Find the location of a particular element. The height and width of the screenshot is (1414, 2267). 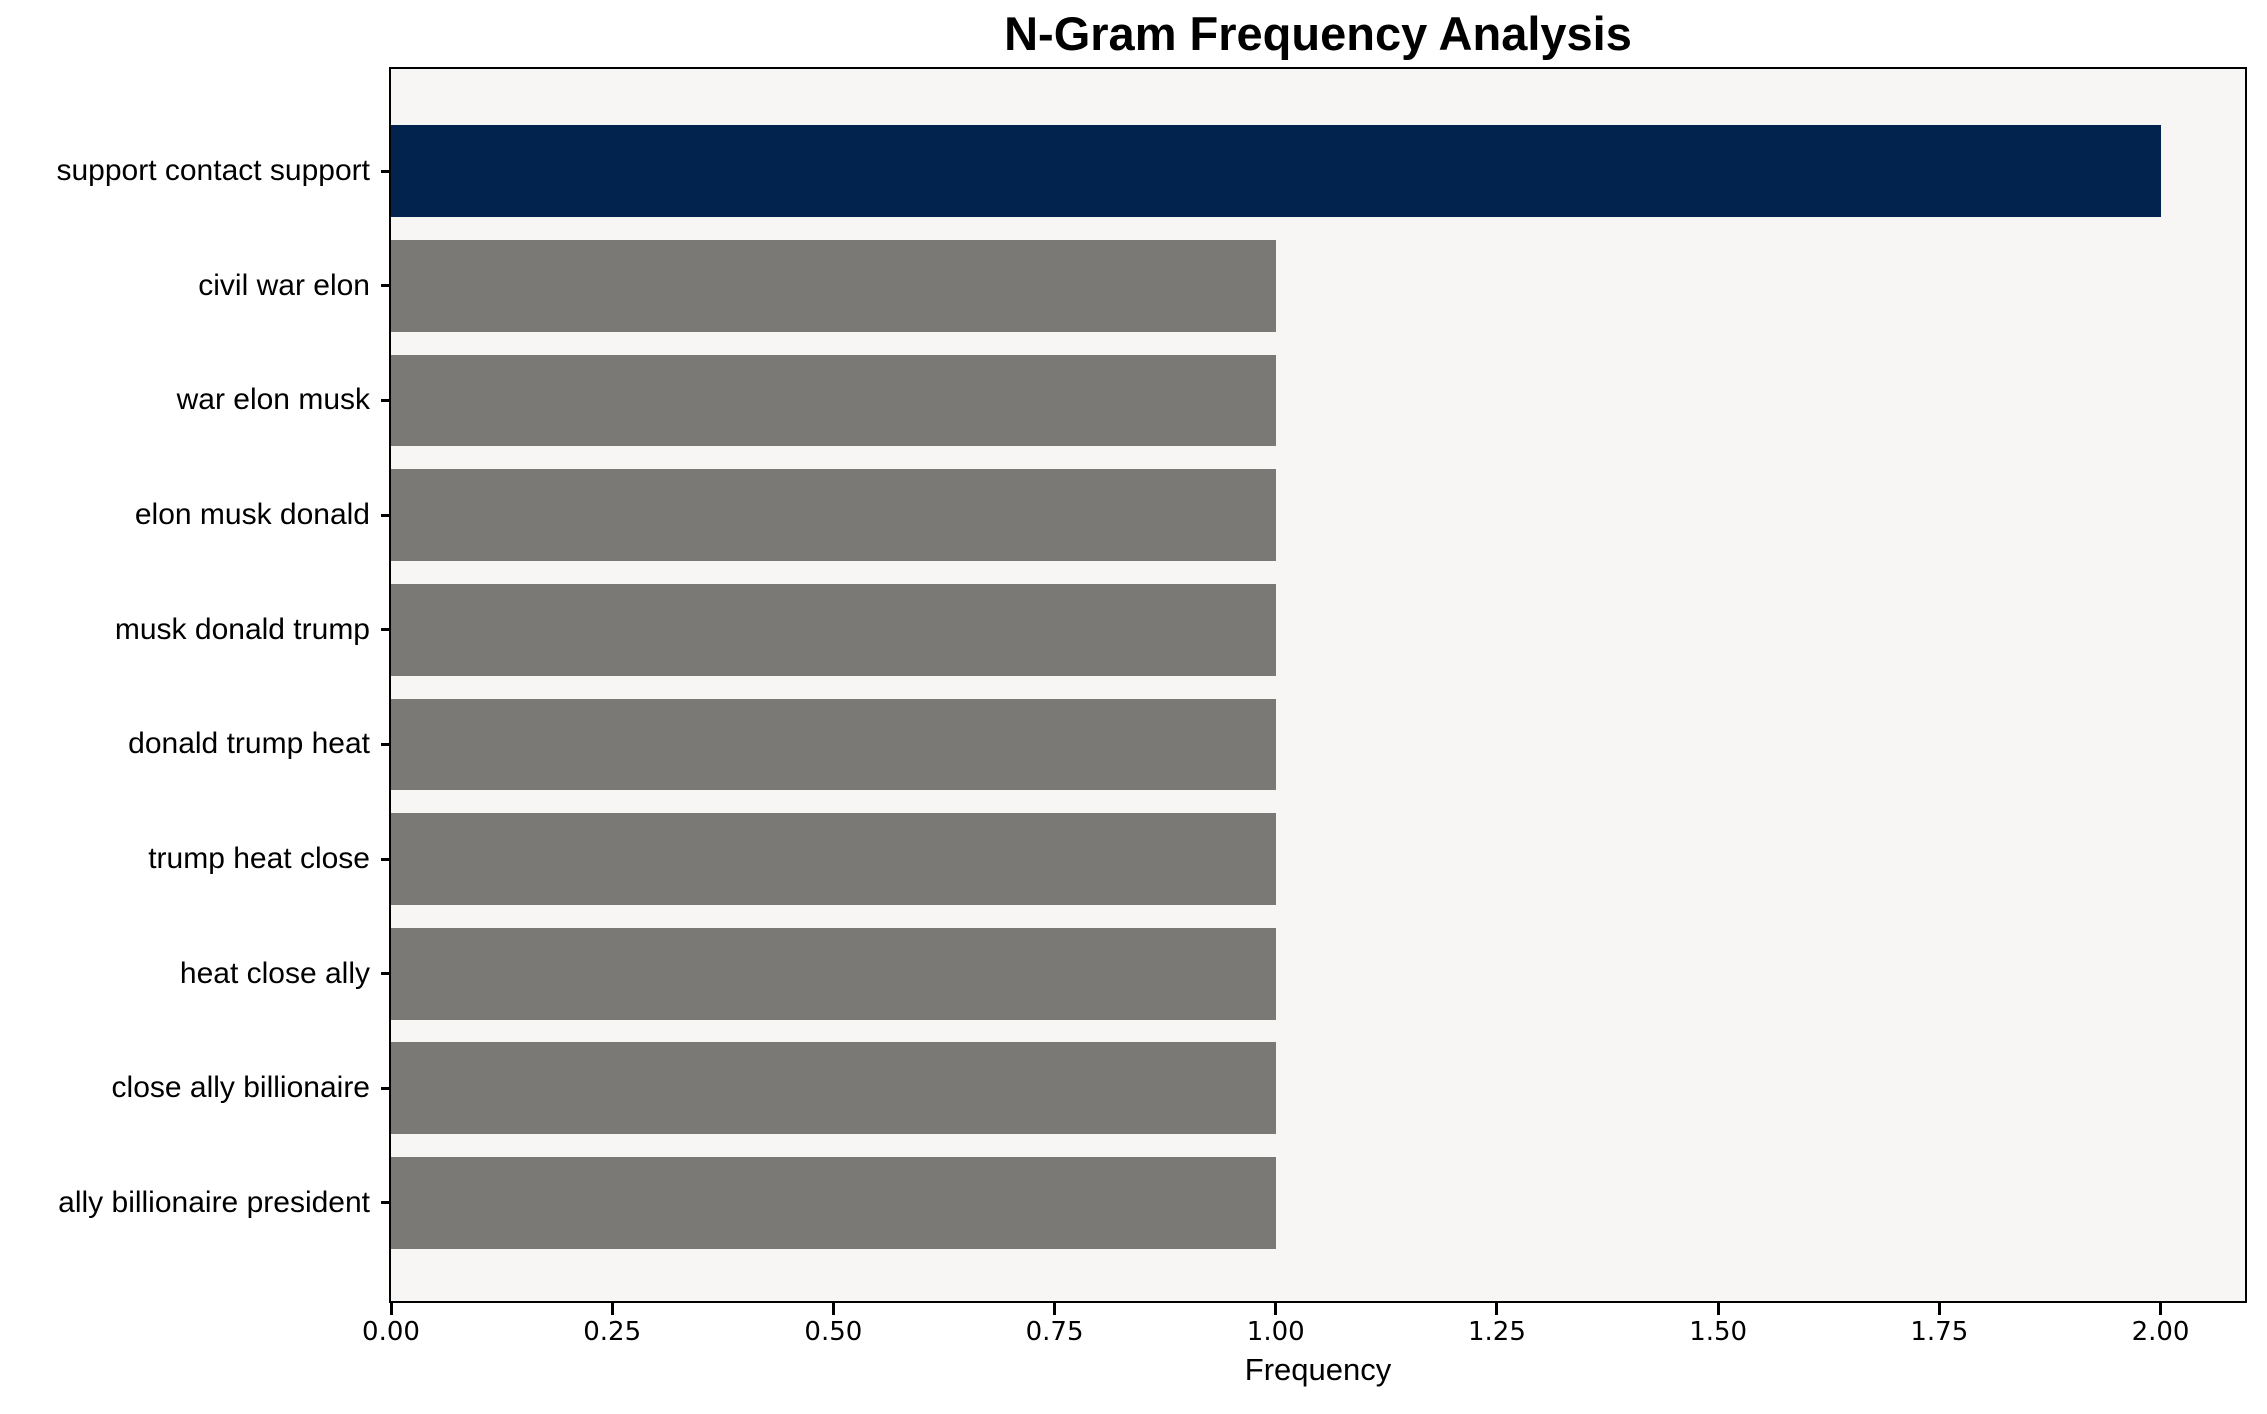

y-tick-label: close ally billionaire is located at coordinates (240, 1088).